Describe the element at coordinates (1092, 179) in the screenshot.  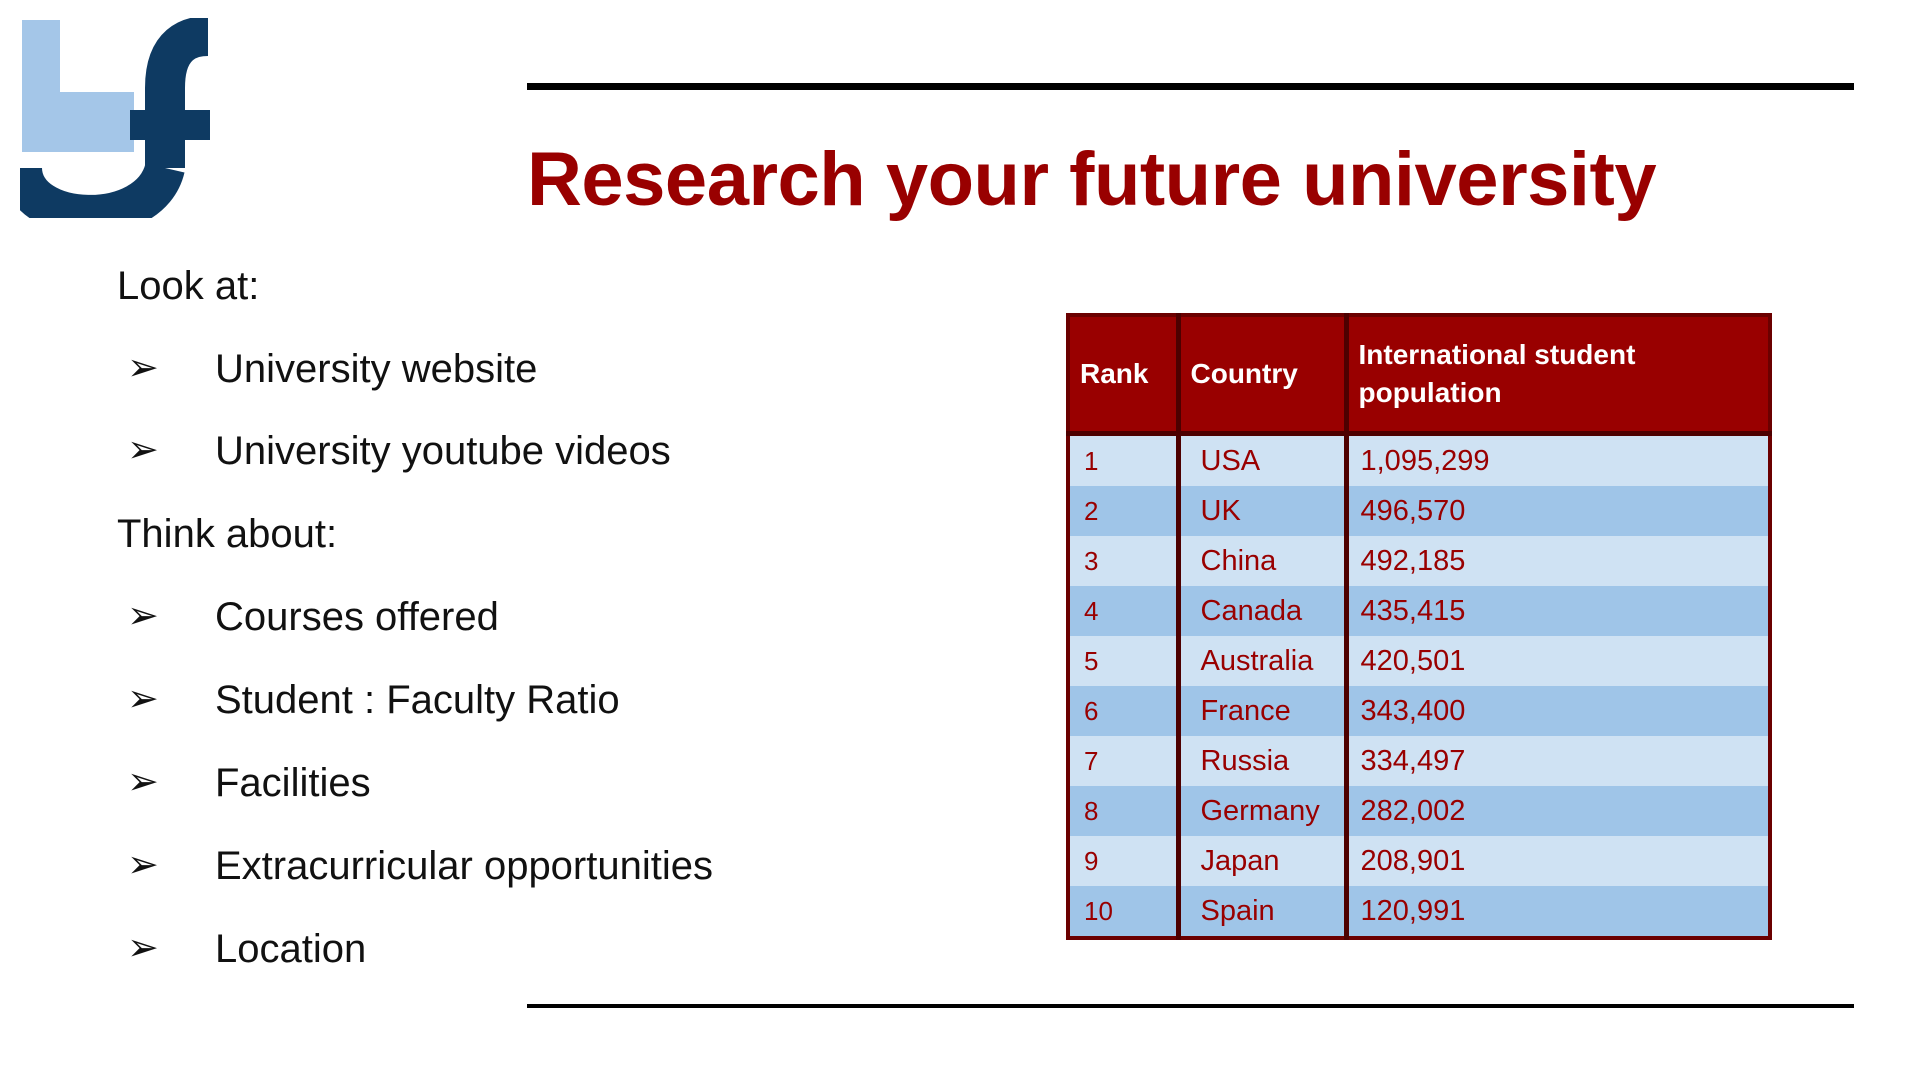
I see `slide-title: Research your future university` at that location.